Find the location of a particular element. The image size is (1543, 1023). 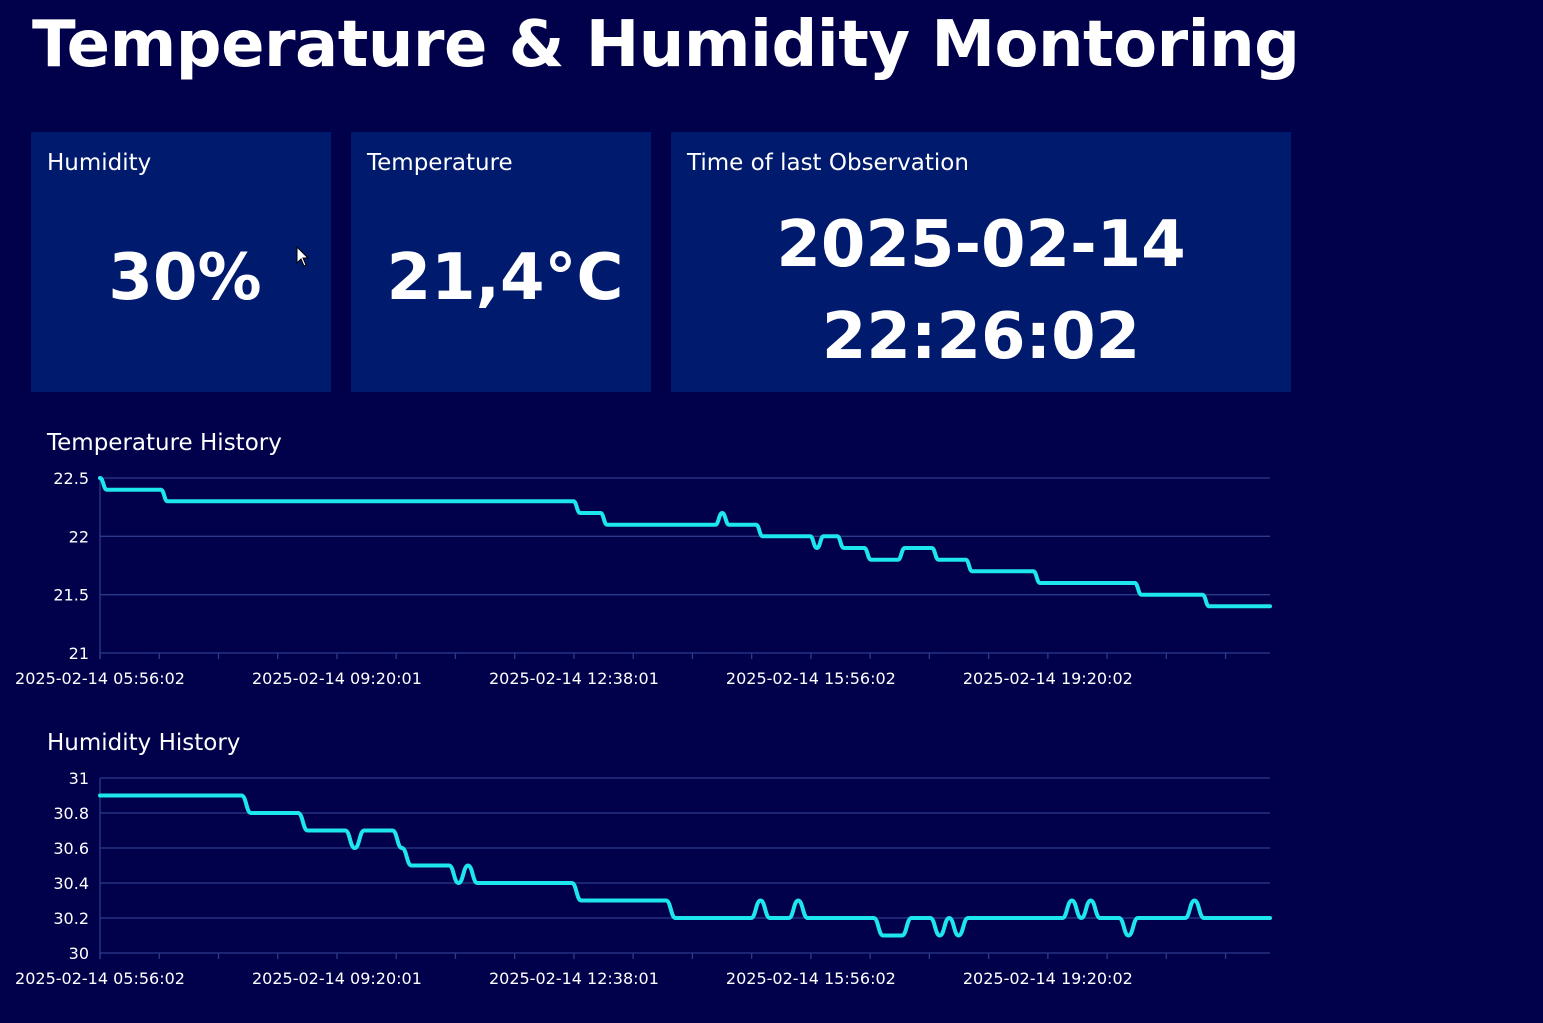

humidity-y-tick-label: 31 is located at coordinates (79, 778).